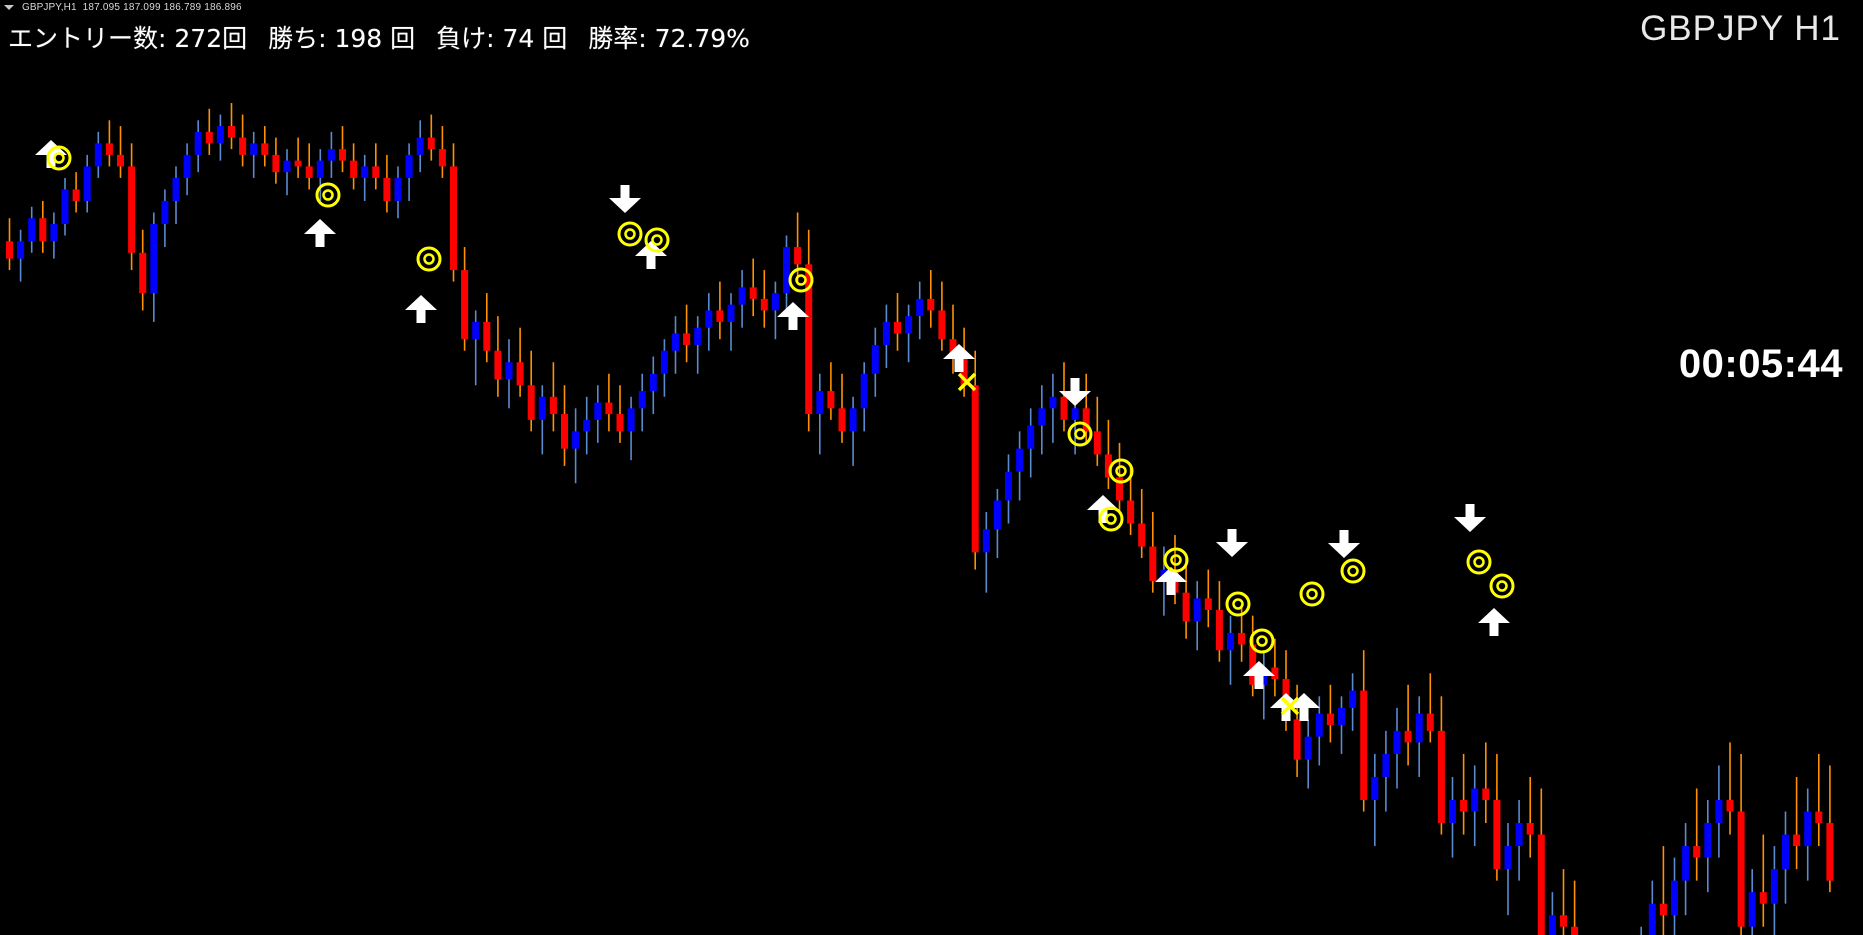 The width and height of the screenshot is (1863, 935). Describe the element at coordinates (211, 38) in the screenshot. I see `entries-value: 272回` at that location.